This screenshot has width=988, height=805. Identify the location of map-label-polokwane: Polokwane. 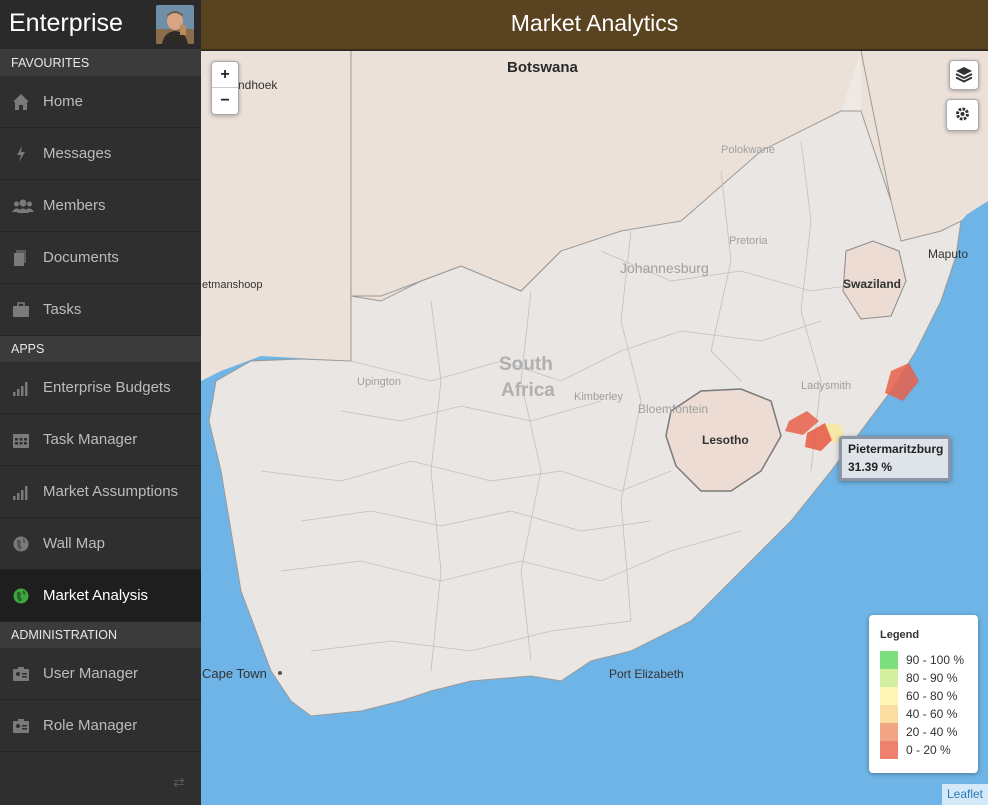
(748, 150).